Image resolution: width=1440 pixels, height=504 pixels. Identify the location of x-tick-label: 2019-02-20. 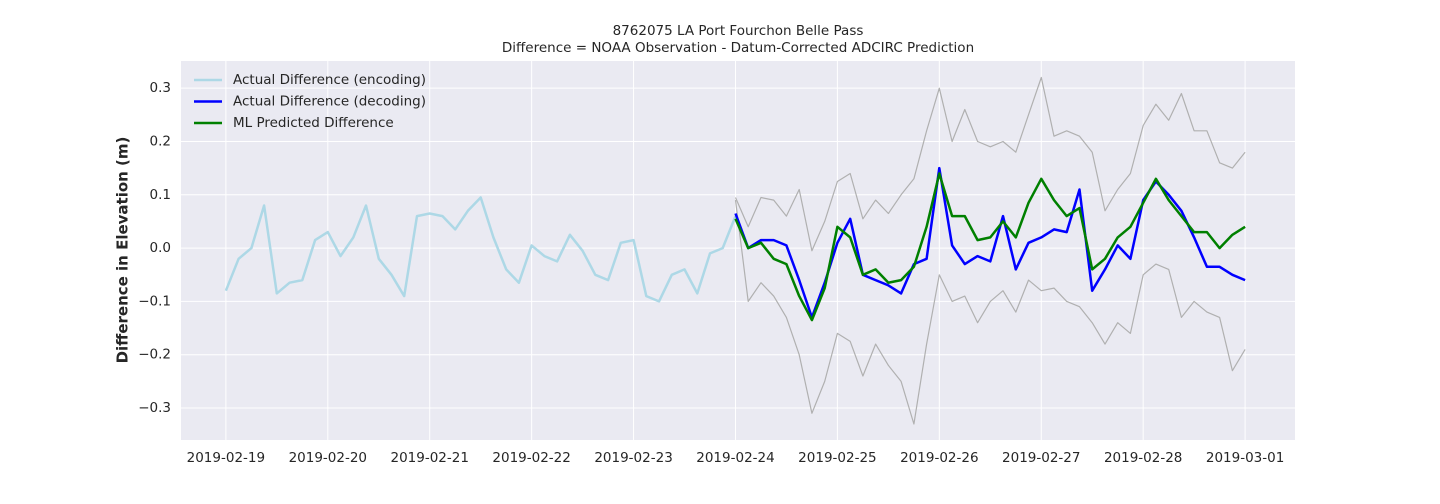
(328, 458).